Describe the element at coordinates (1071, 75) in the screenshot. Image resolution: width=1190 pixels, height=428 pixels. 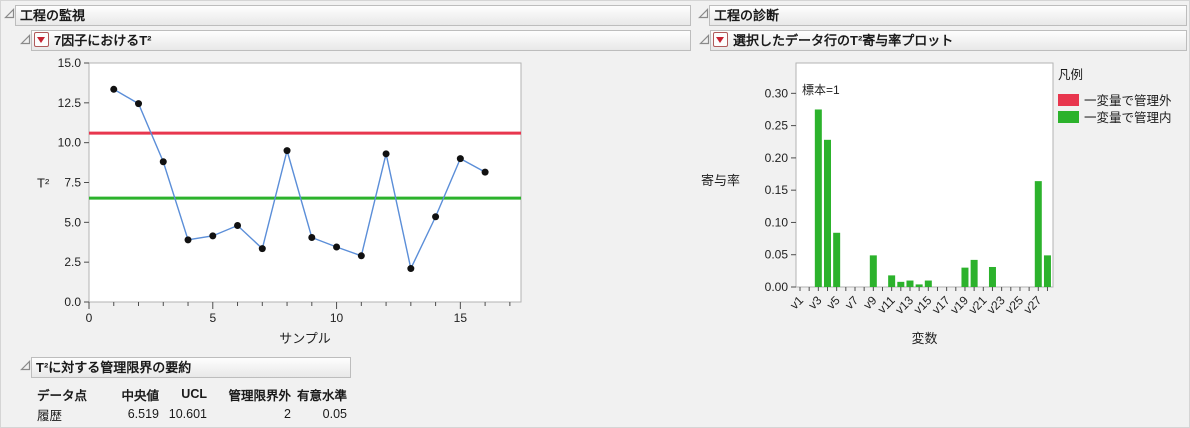
I see `legend-title: 凡例` at that location.